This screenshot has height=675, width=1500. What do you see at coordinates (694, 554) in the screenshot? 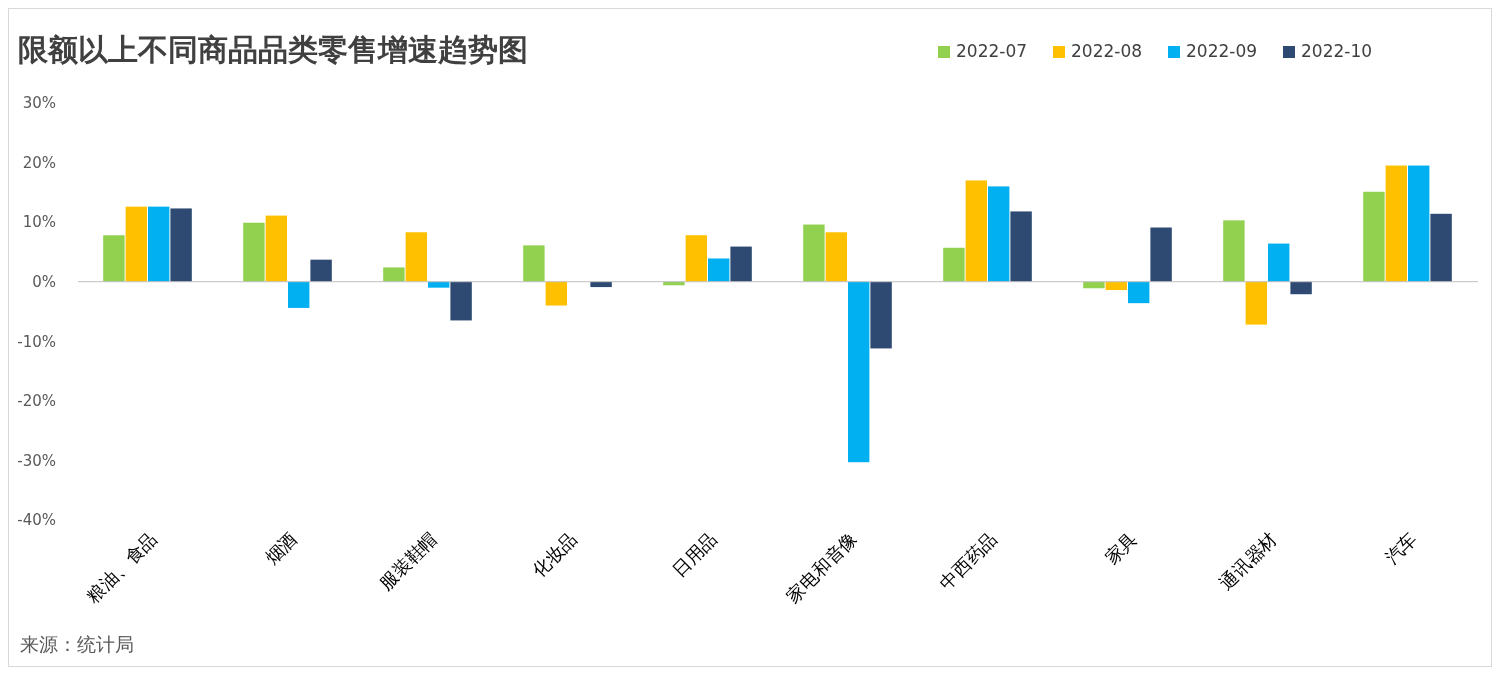
I see `x-tick-label: 日用品` at bounding box center [694, 554].